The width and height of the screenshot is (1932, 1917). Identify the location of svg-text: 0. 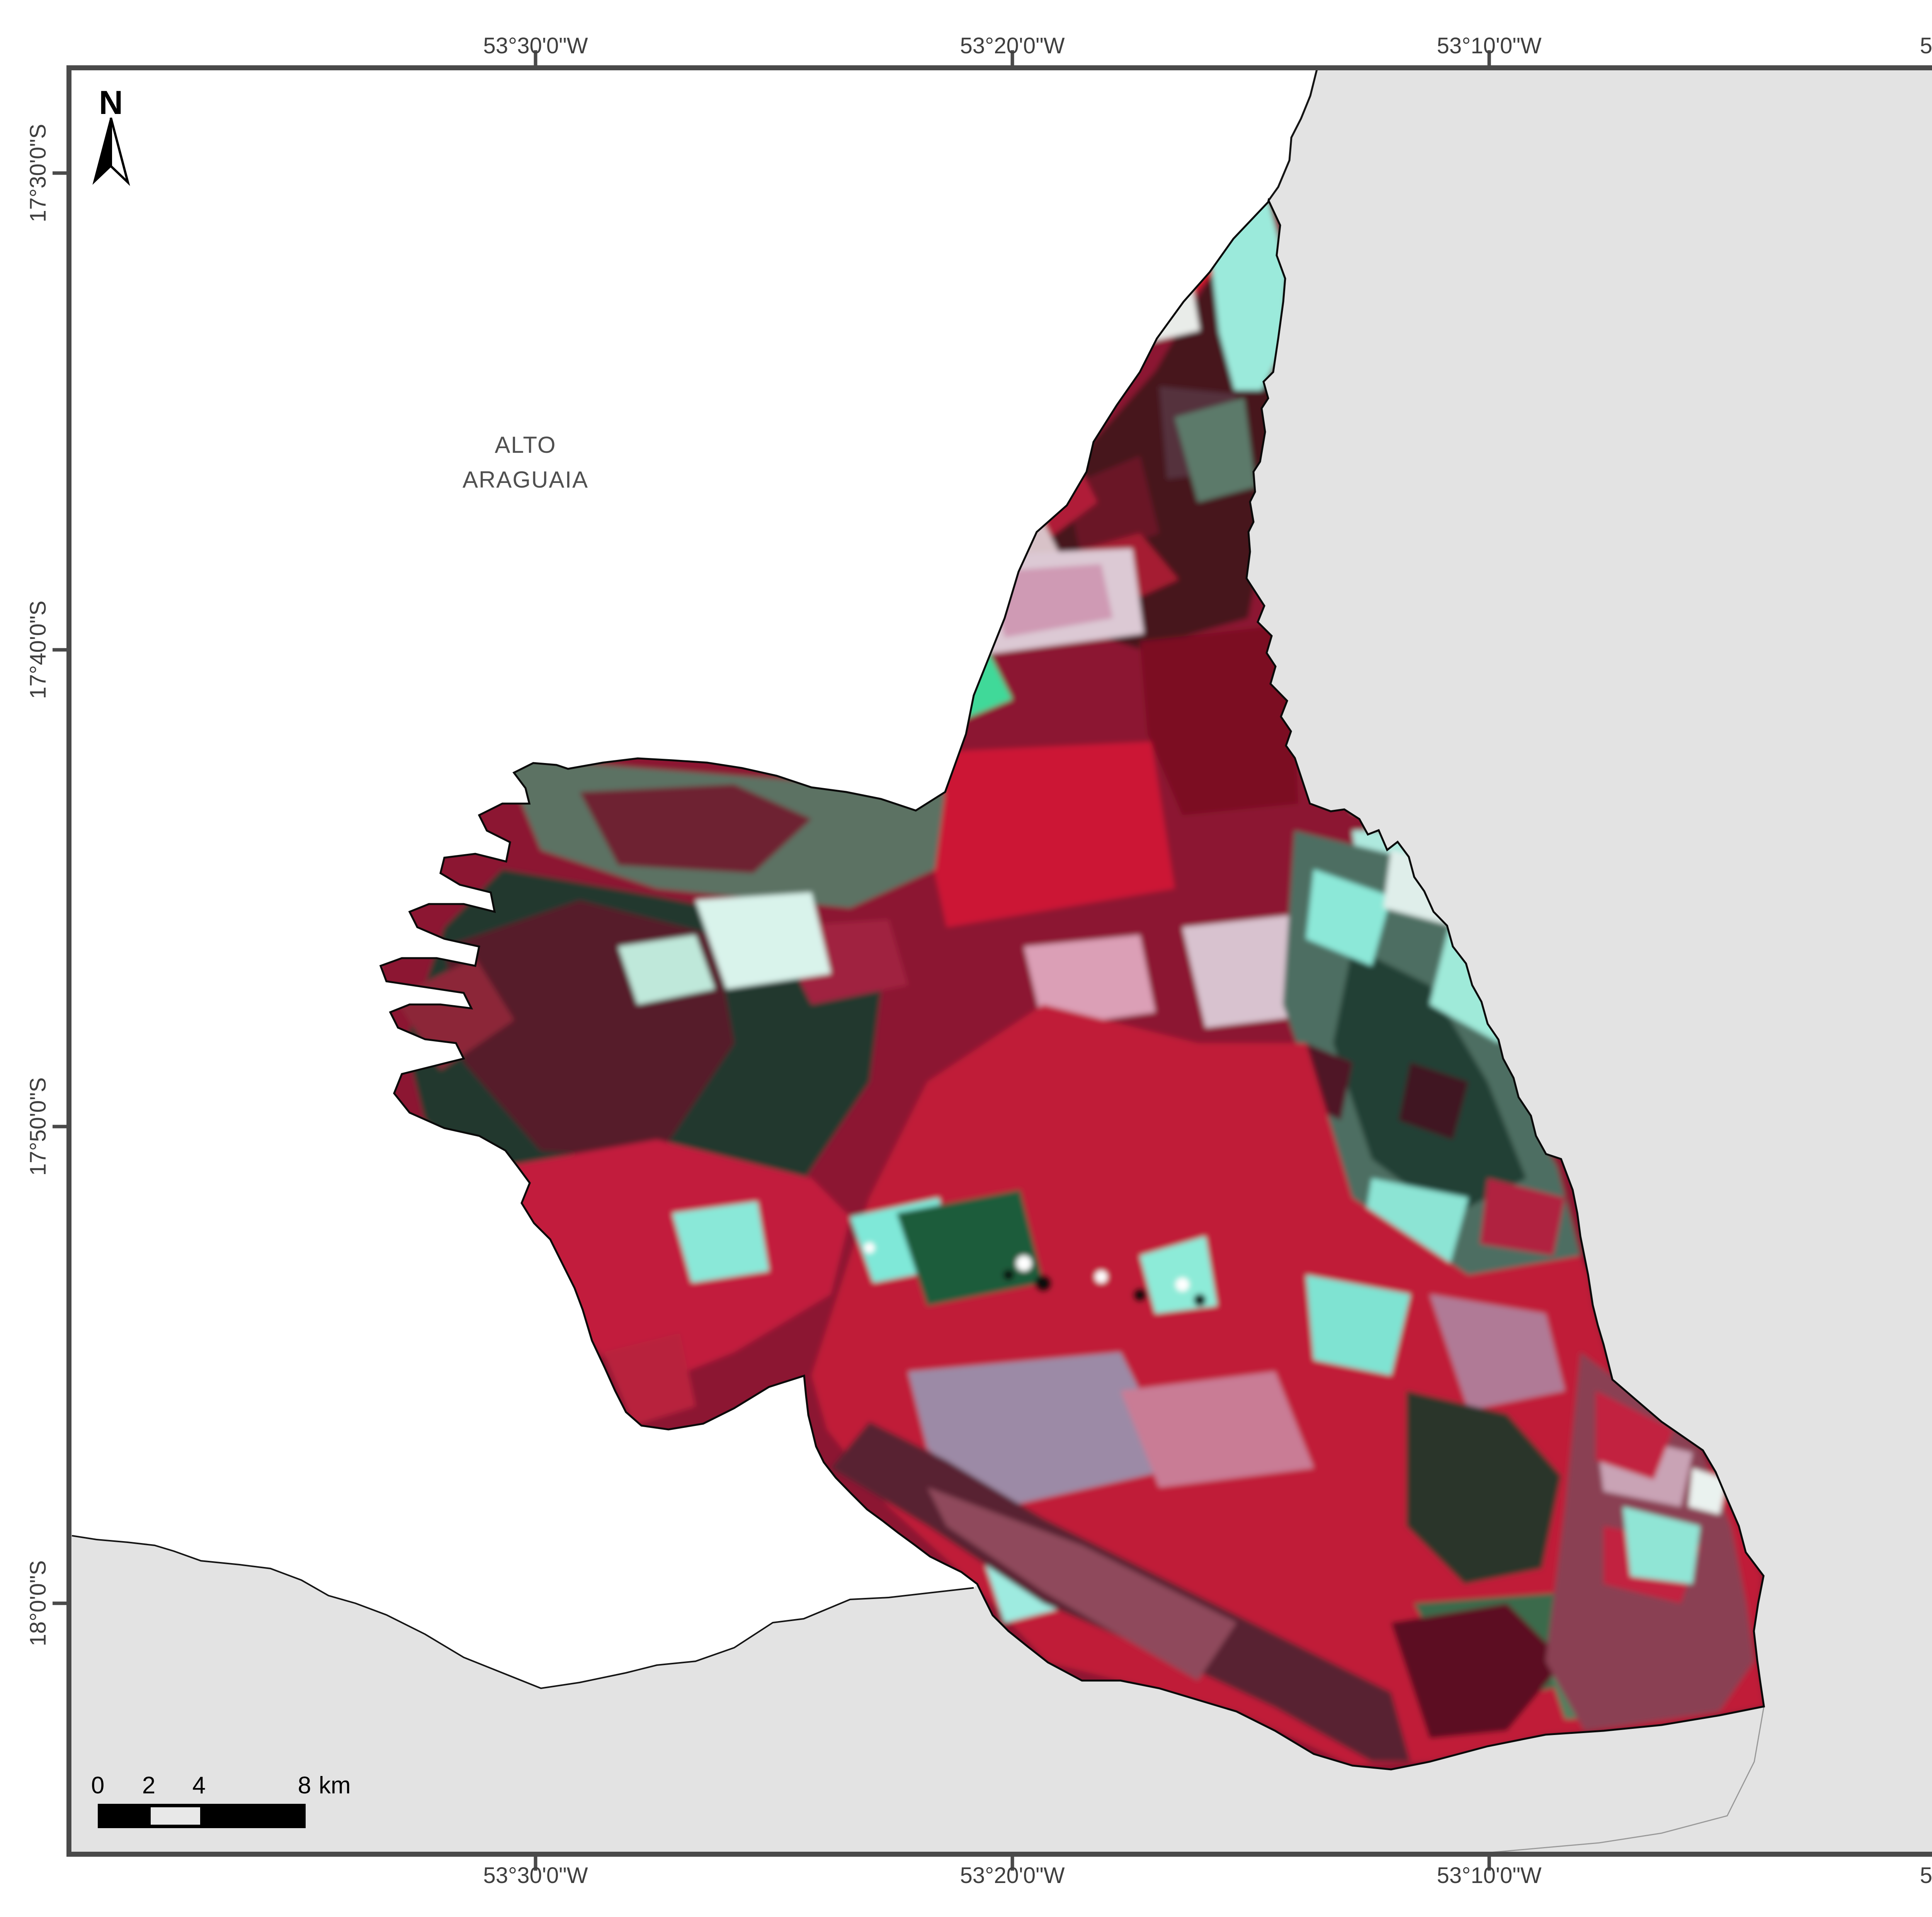
(98, 1786).